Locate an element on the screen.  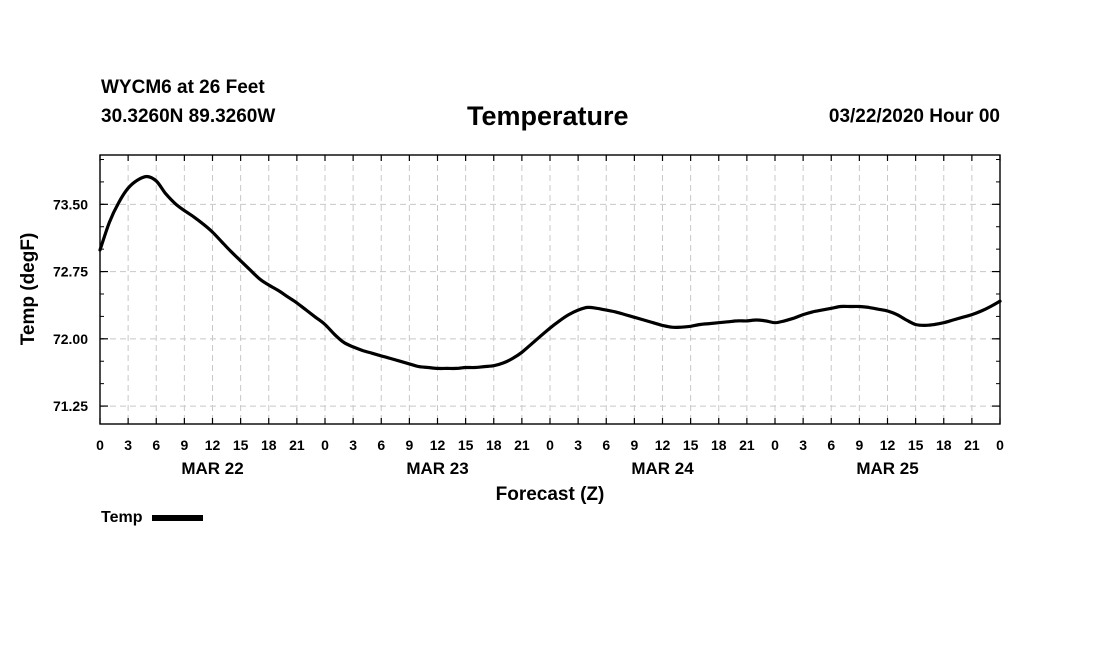
x-day-label: MAR 22 is located at coordinates (212, 468).